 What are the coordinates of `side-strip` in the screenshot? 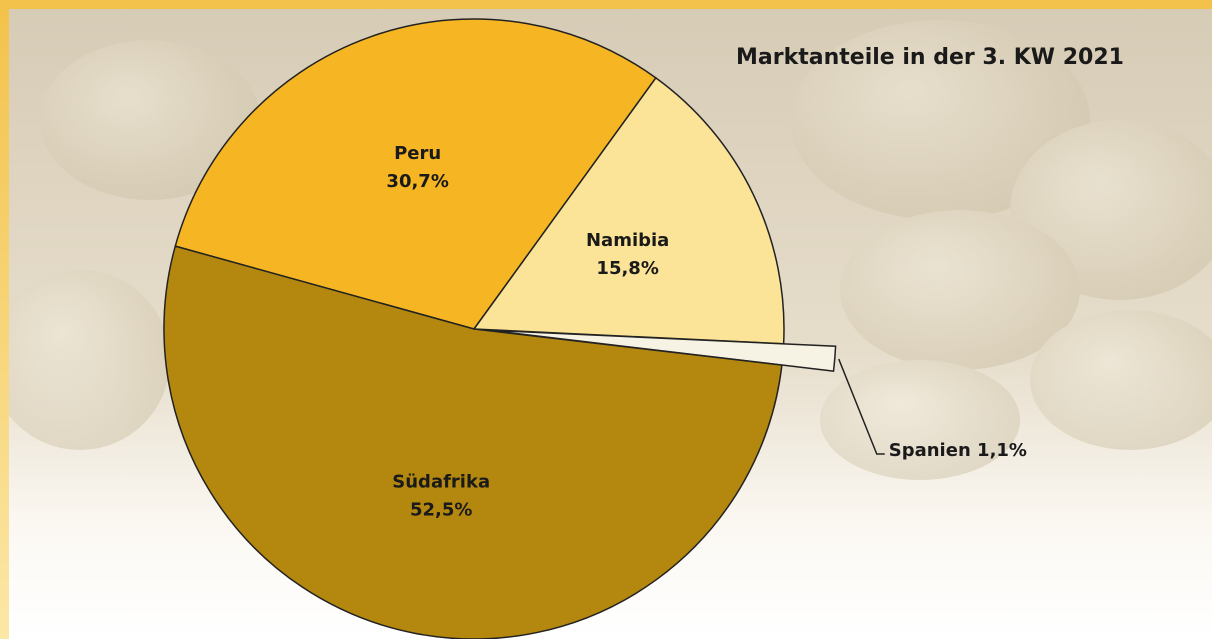 It's located at (4, 319).